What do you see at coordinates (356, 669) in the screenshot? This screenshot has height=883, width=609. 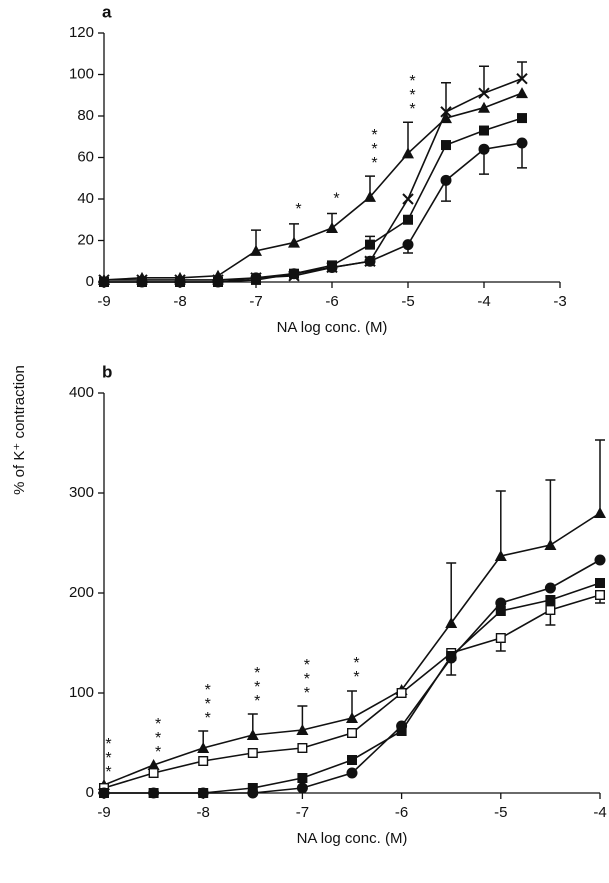 I see `significance: **` at bounding box center [356, 669].